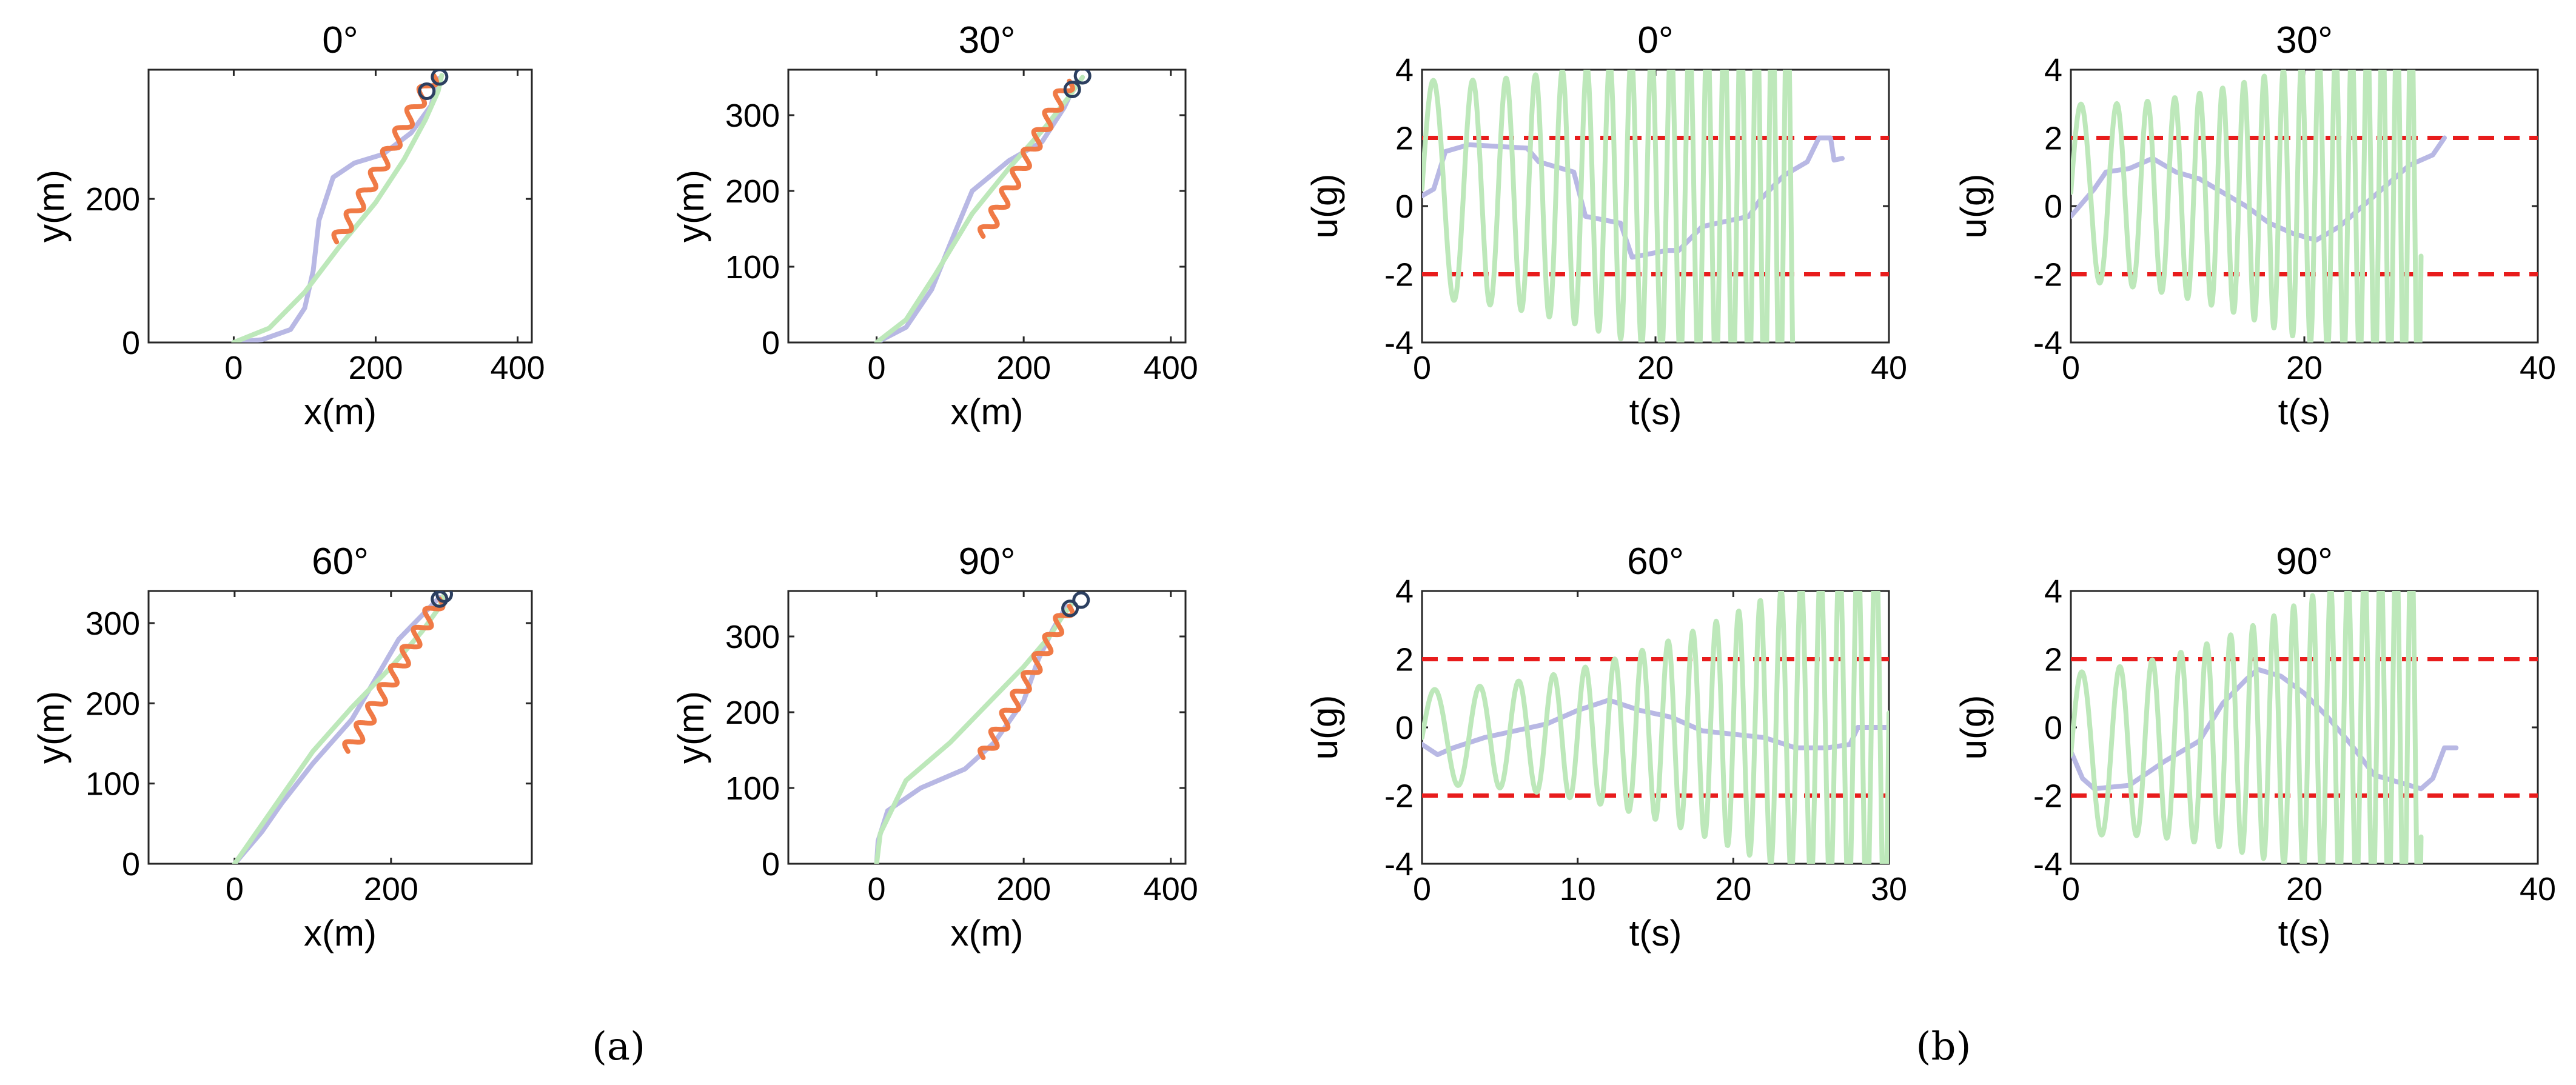 The width and height of the screenshot is (2576, 1085). I want to click on panel-label-a: (a), so click(618, 1046).